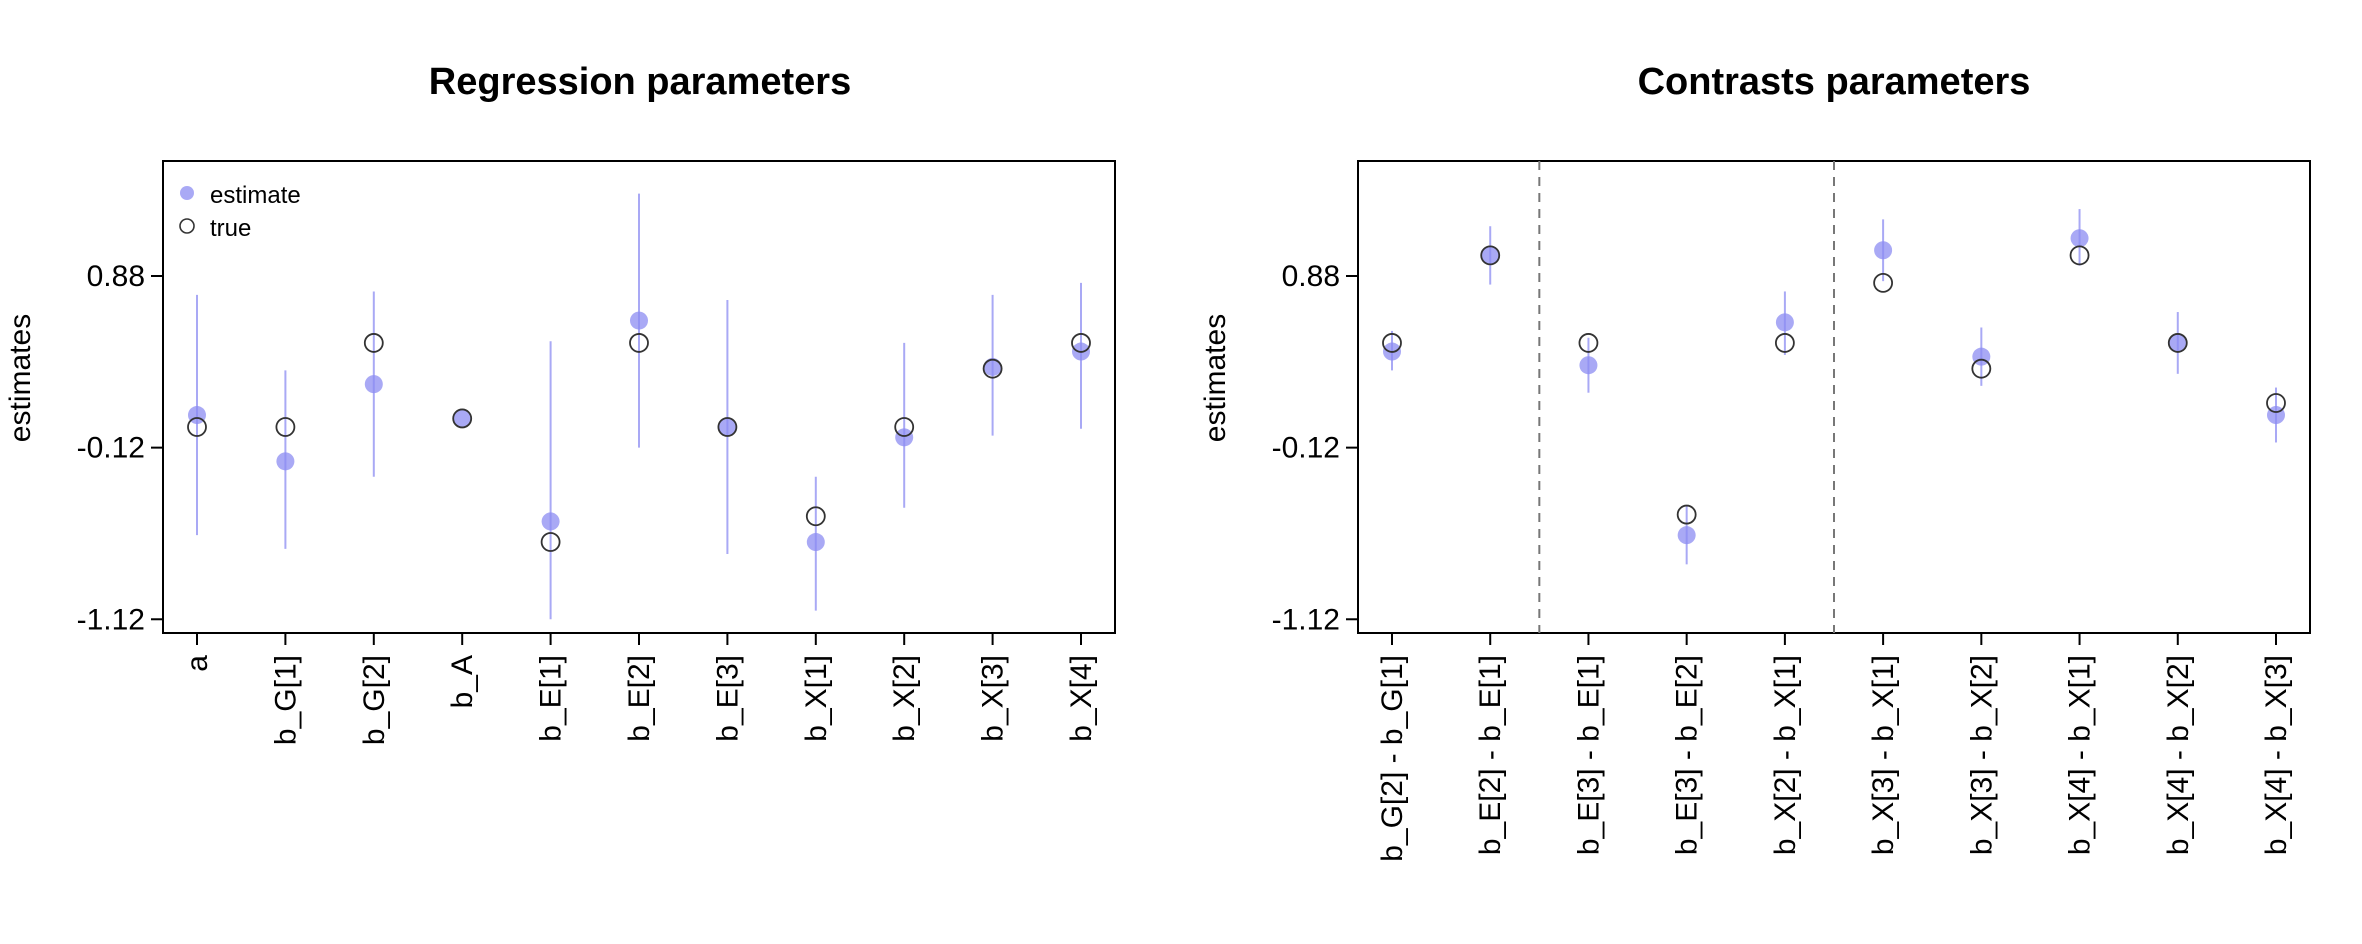 This screenshot has height=944, width=2362. I want to click on x-tick-label: b_X[3], so click(993, 698).